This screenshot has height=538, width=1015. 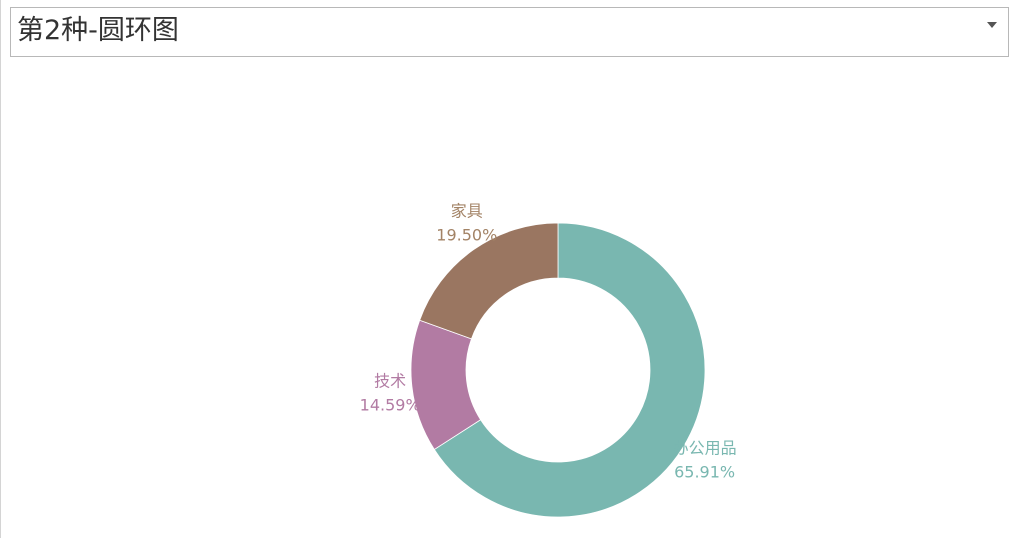 What do you see at coordinates (98, 30) in the screenshot?
I see `dropdown-selected-value: 第2种-圆环图` at bounding box center [98, 30].